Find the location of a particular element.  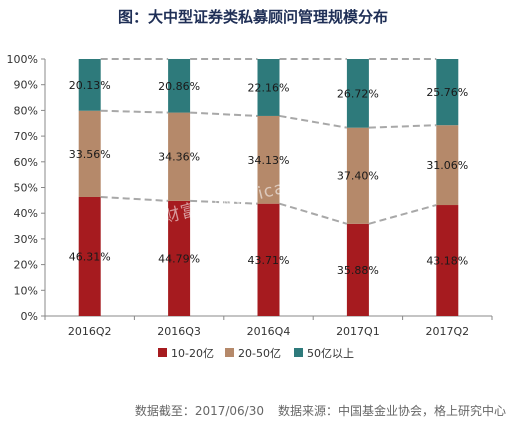

y-tick-label: 90% is located at coordinates (26, 85).